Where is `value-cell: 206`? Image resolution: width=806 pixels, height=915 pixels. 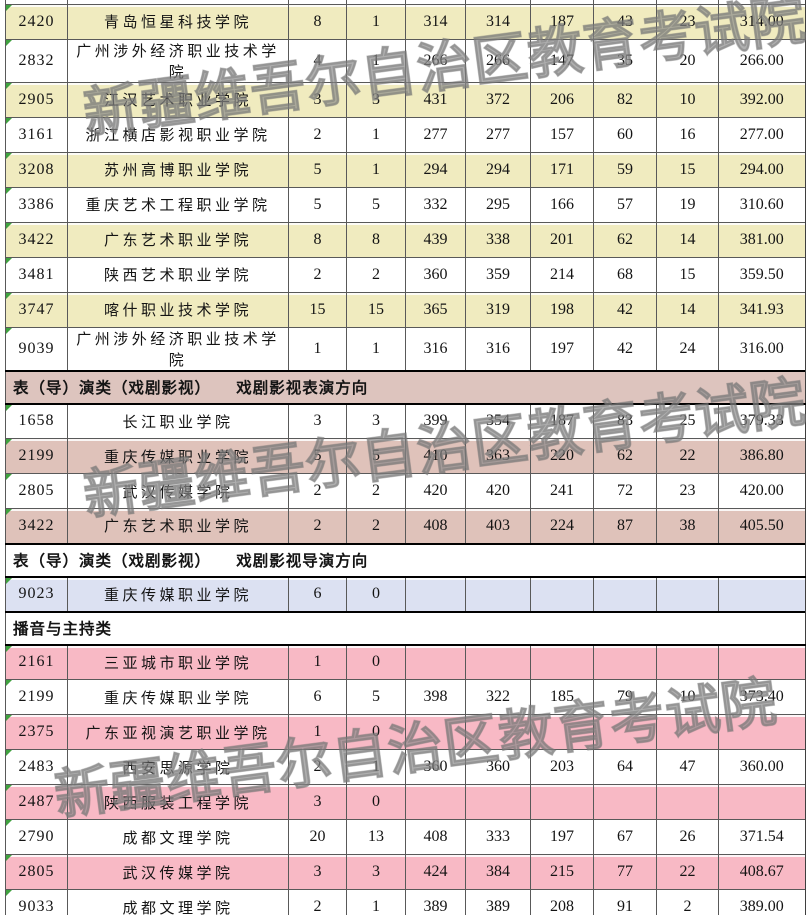
value-cell: 206 is located at coordinates (562, 99).